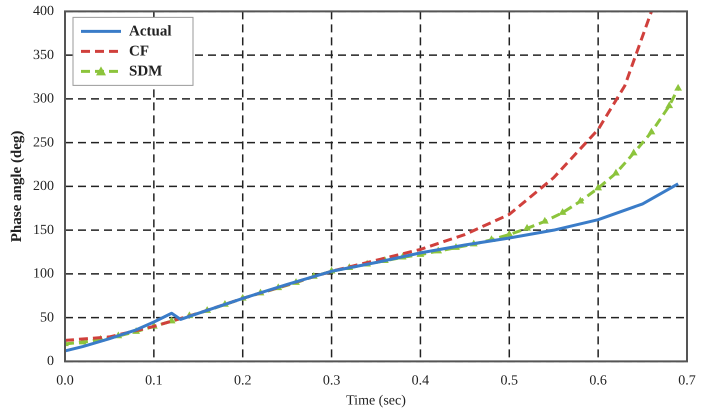  I want to click on x-tick-label: 0.0, so click(65, 380).